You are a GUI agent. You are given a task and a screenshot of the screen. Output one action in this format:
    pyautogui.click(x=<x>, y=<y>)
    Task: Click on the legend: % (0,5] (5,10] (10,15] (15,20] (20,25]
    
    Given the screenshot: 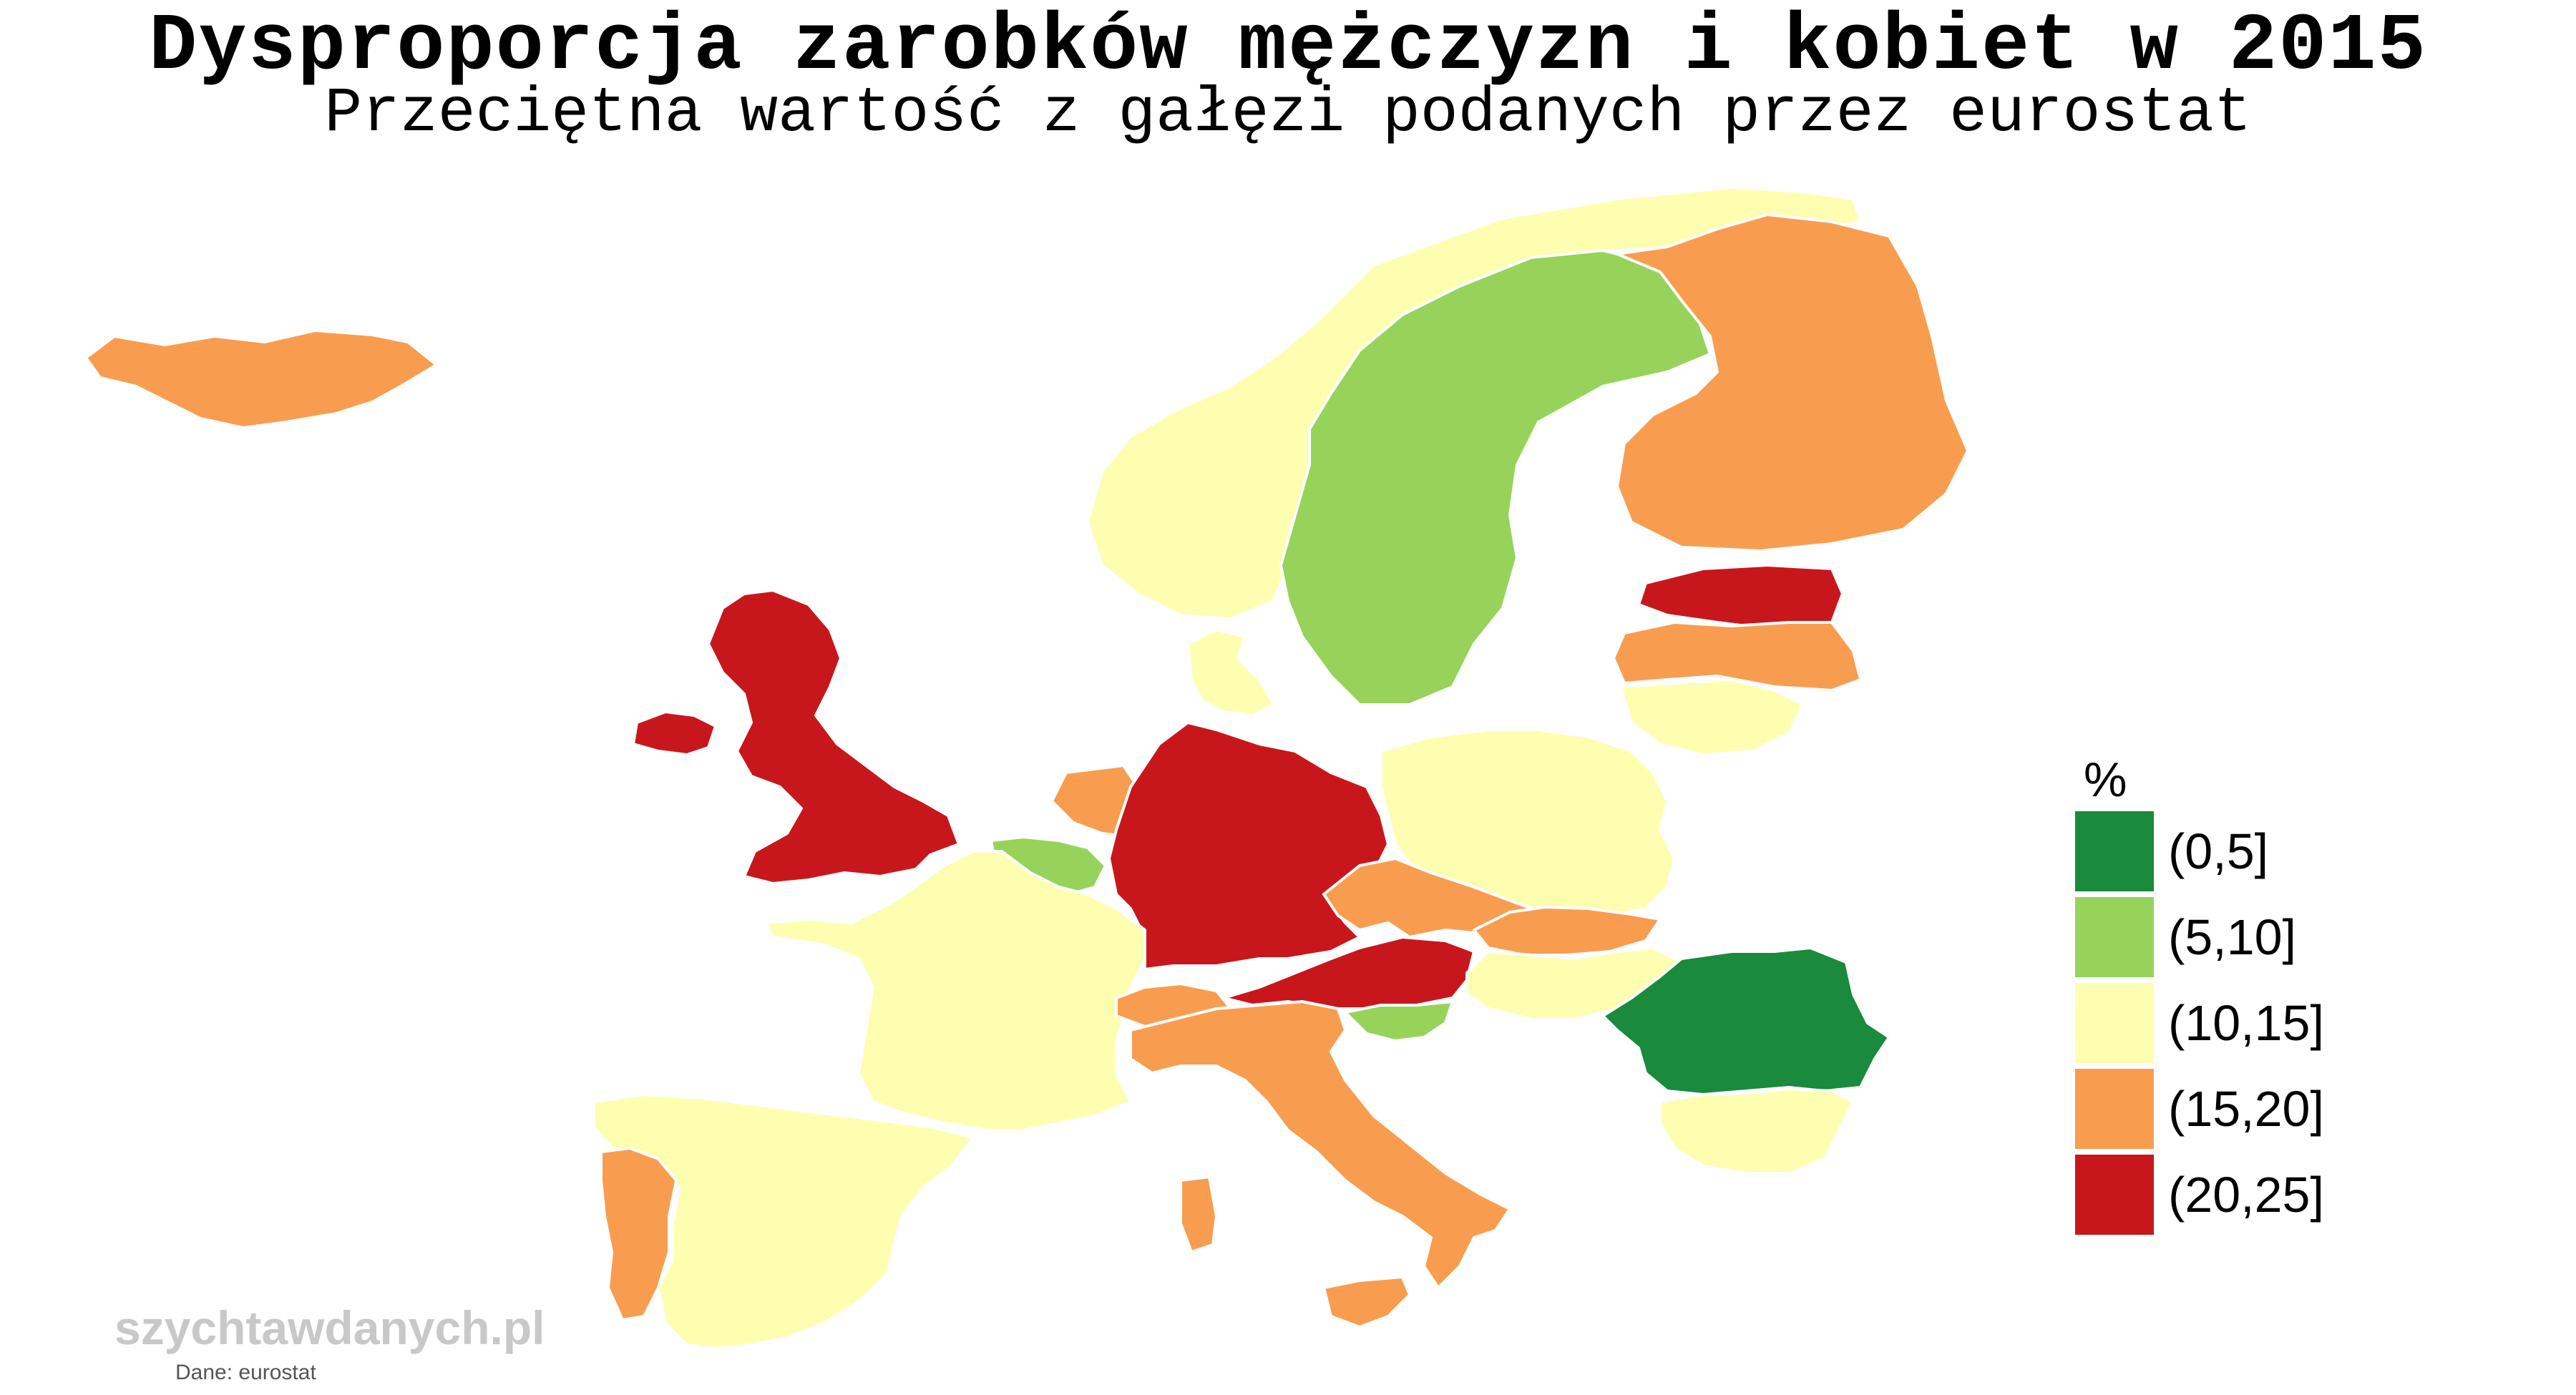 What is the action you would take?
    pyautogui.click(x=2199, y=995)
    